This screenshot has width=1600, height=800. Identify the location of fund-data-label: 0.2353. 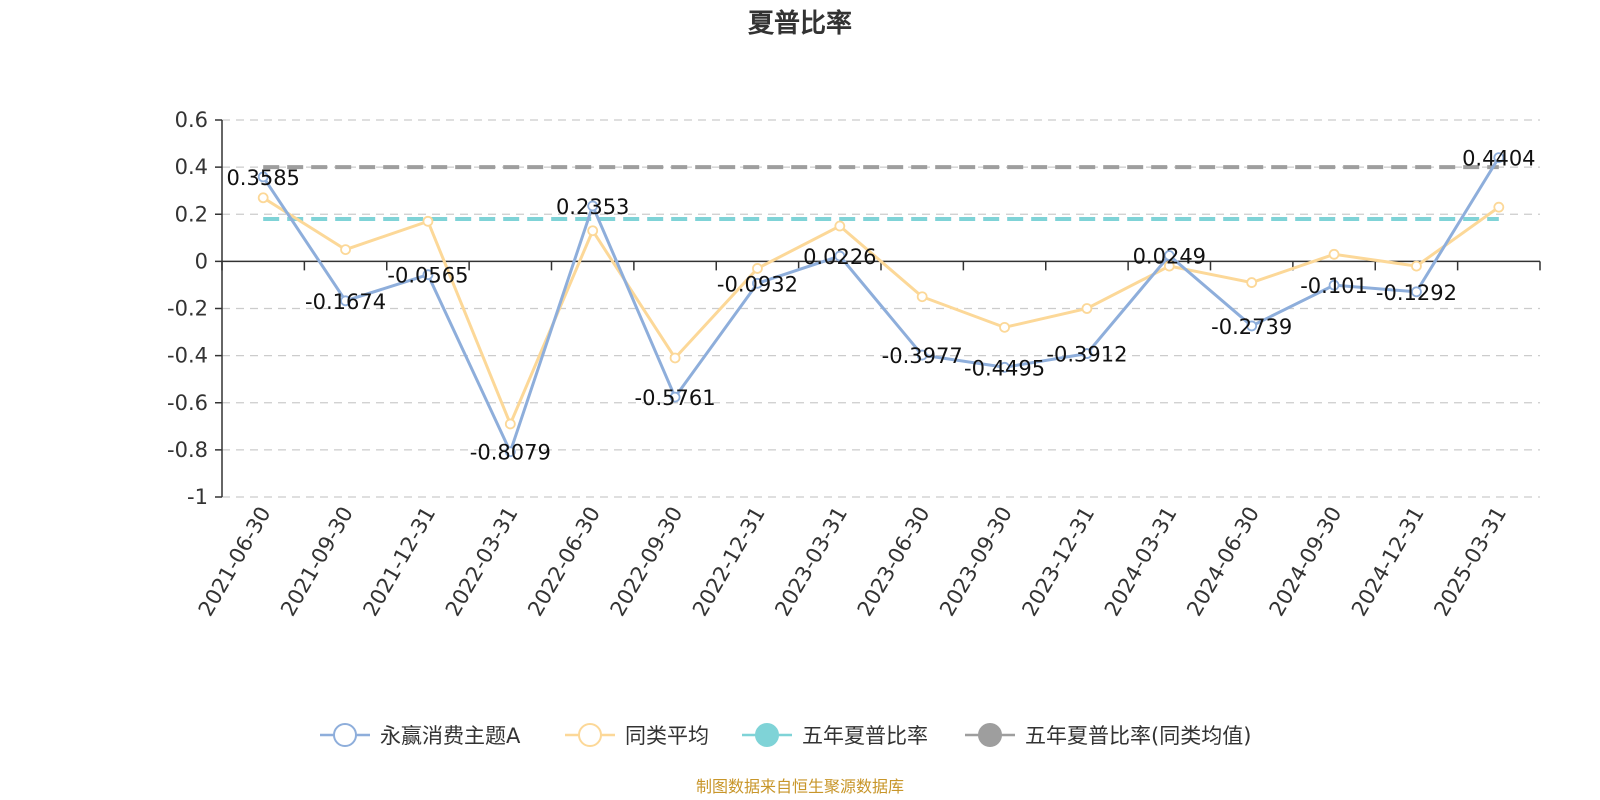
(592, 207).